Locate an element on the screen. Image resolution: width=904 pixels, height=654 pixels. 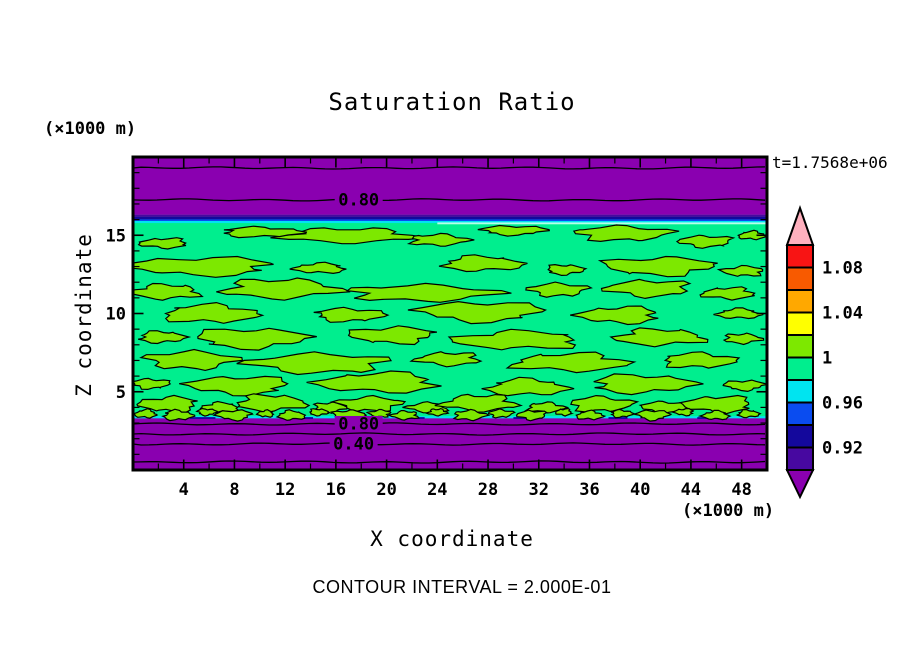
top-navy-stripe is located at coordinates (450, 218).